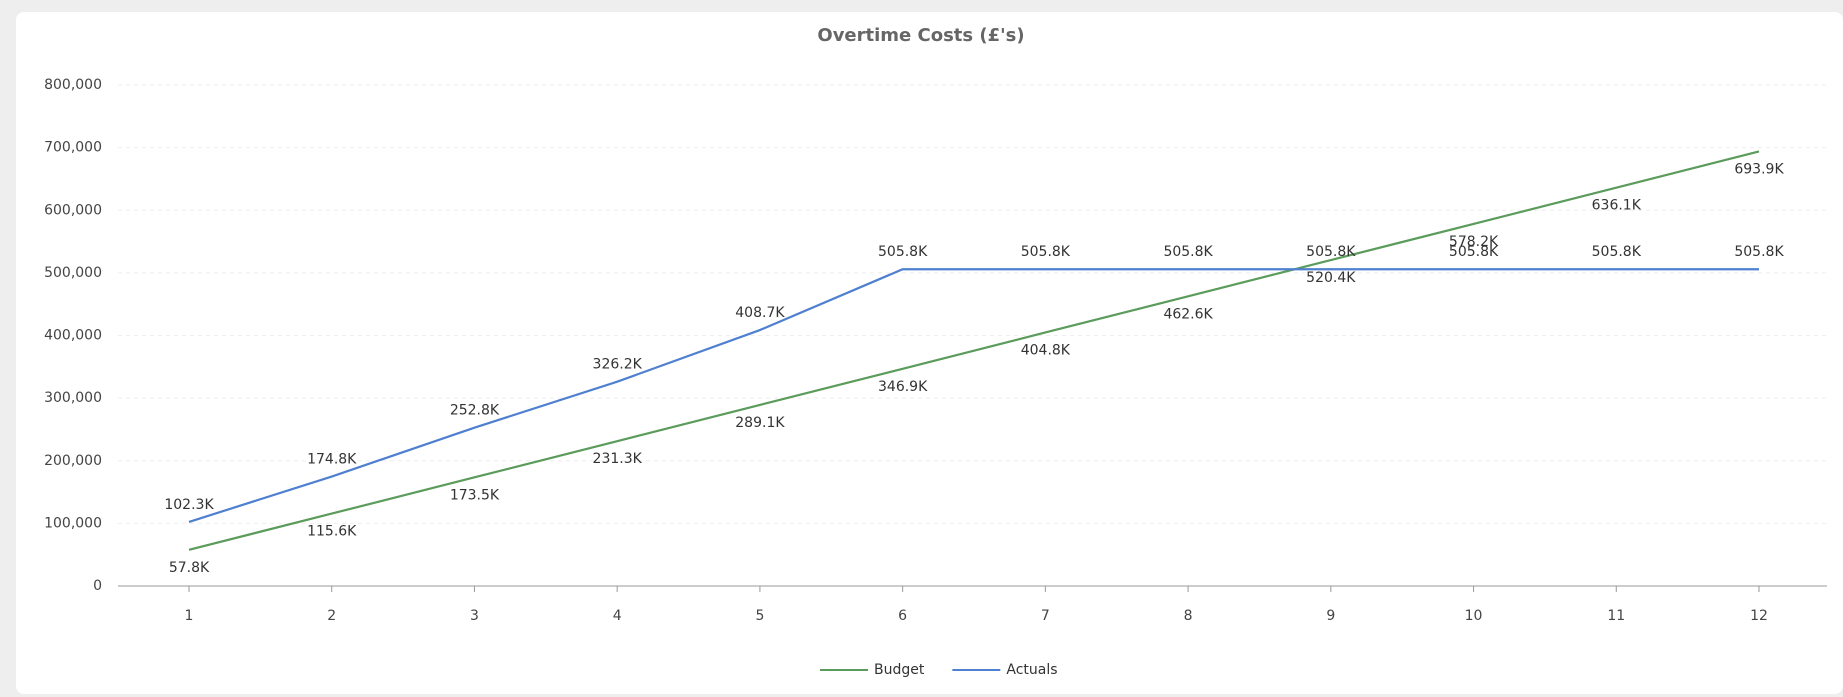 The width and height of the screenshot is (1843, 697). What do you see at coordinates (73, 273) in the screenshot?
I see `y-tick-label: 500,000` at bounding box center [73, 273].